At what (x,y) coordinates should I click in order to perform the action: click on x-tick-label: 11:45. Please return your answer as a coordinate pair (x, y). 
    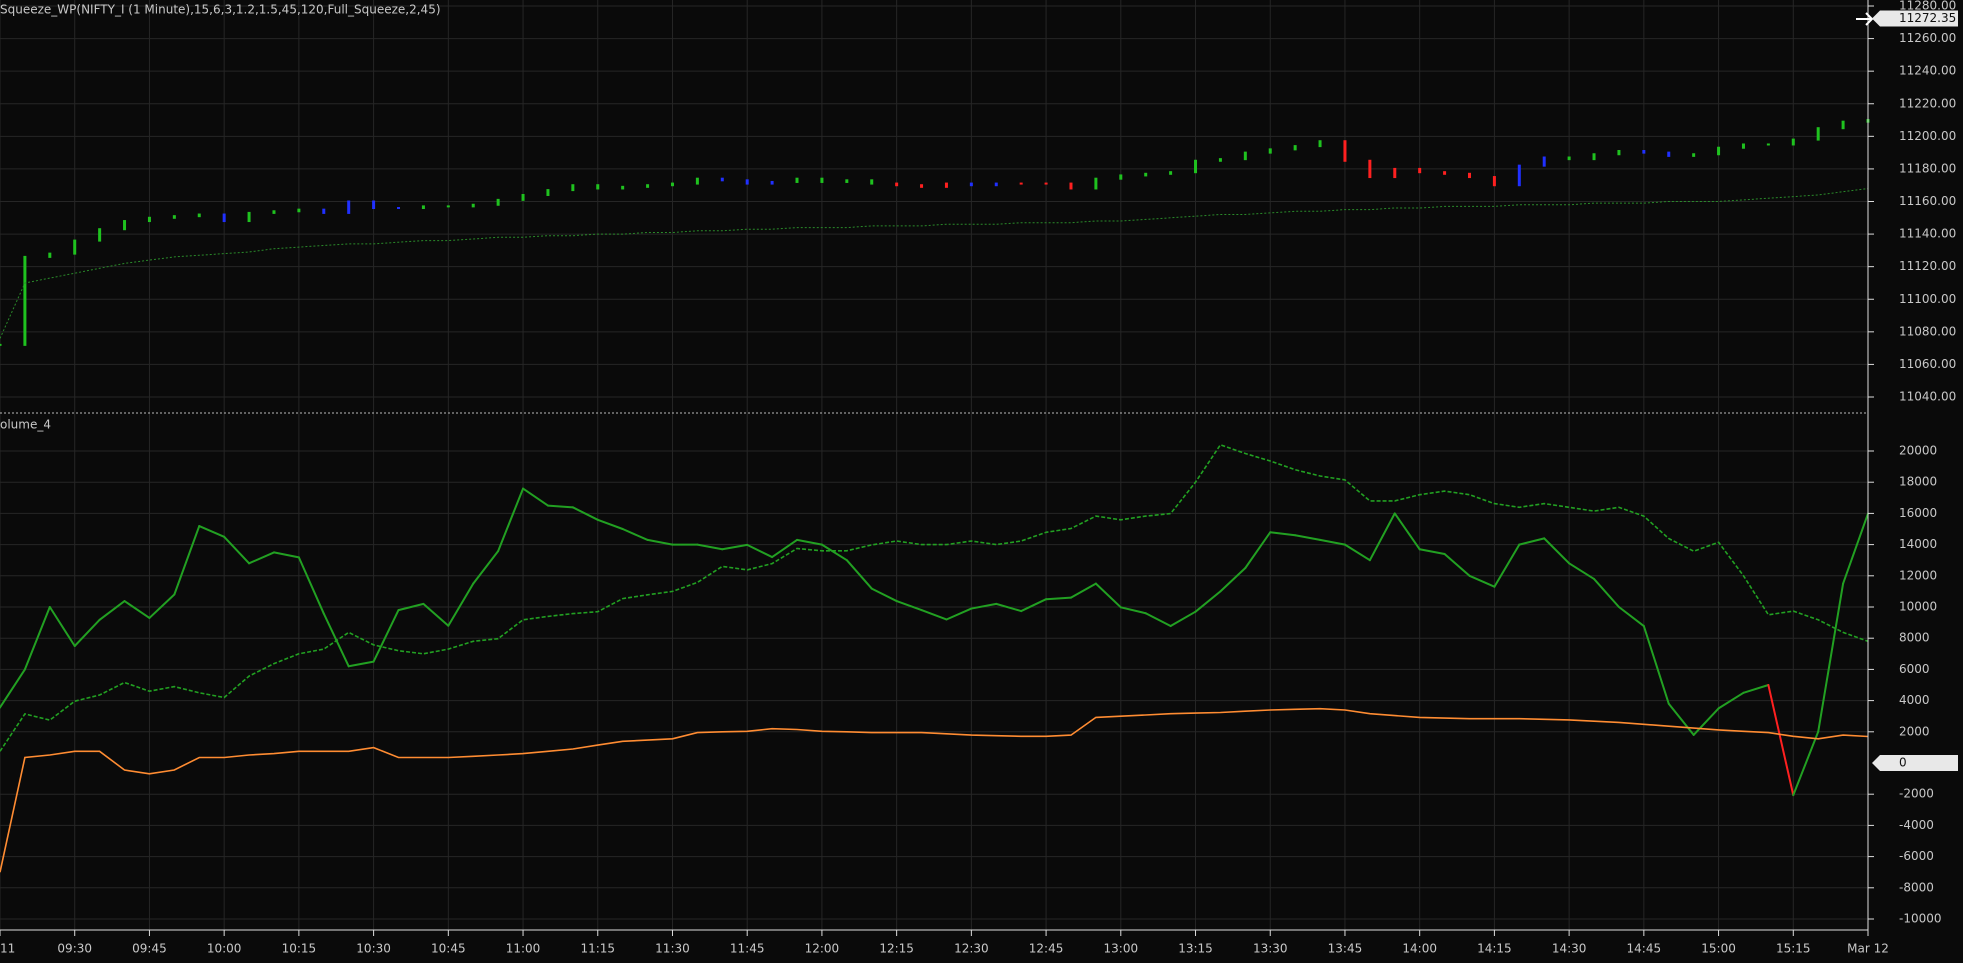
    Looking at the image, I should click on (747, 949).